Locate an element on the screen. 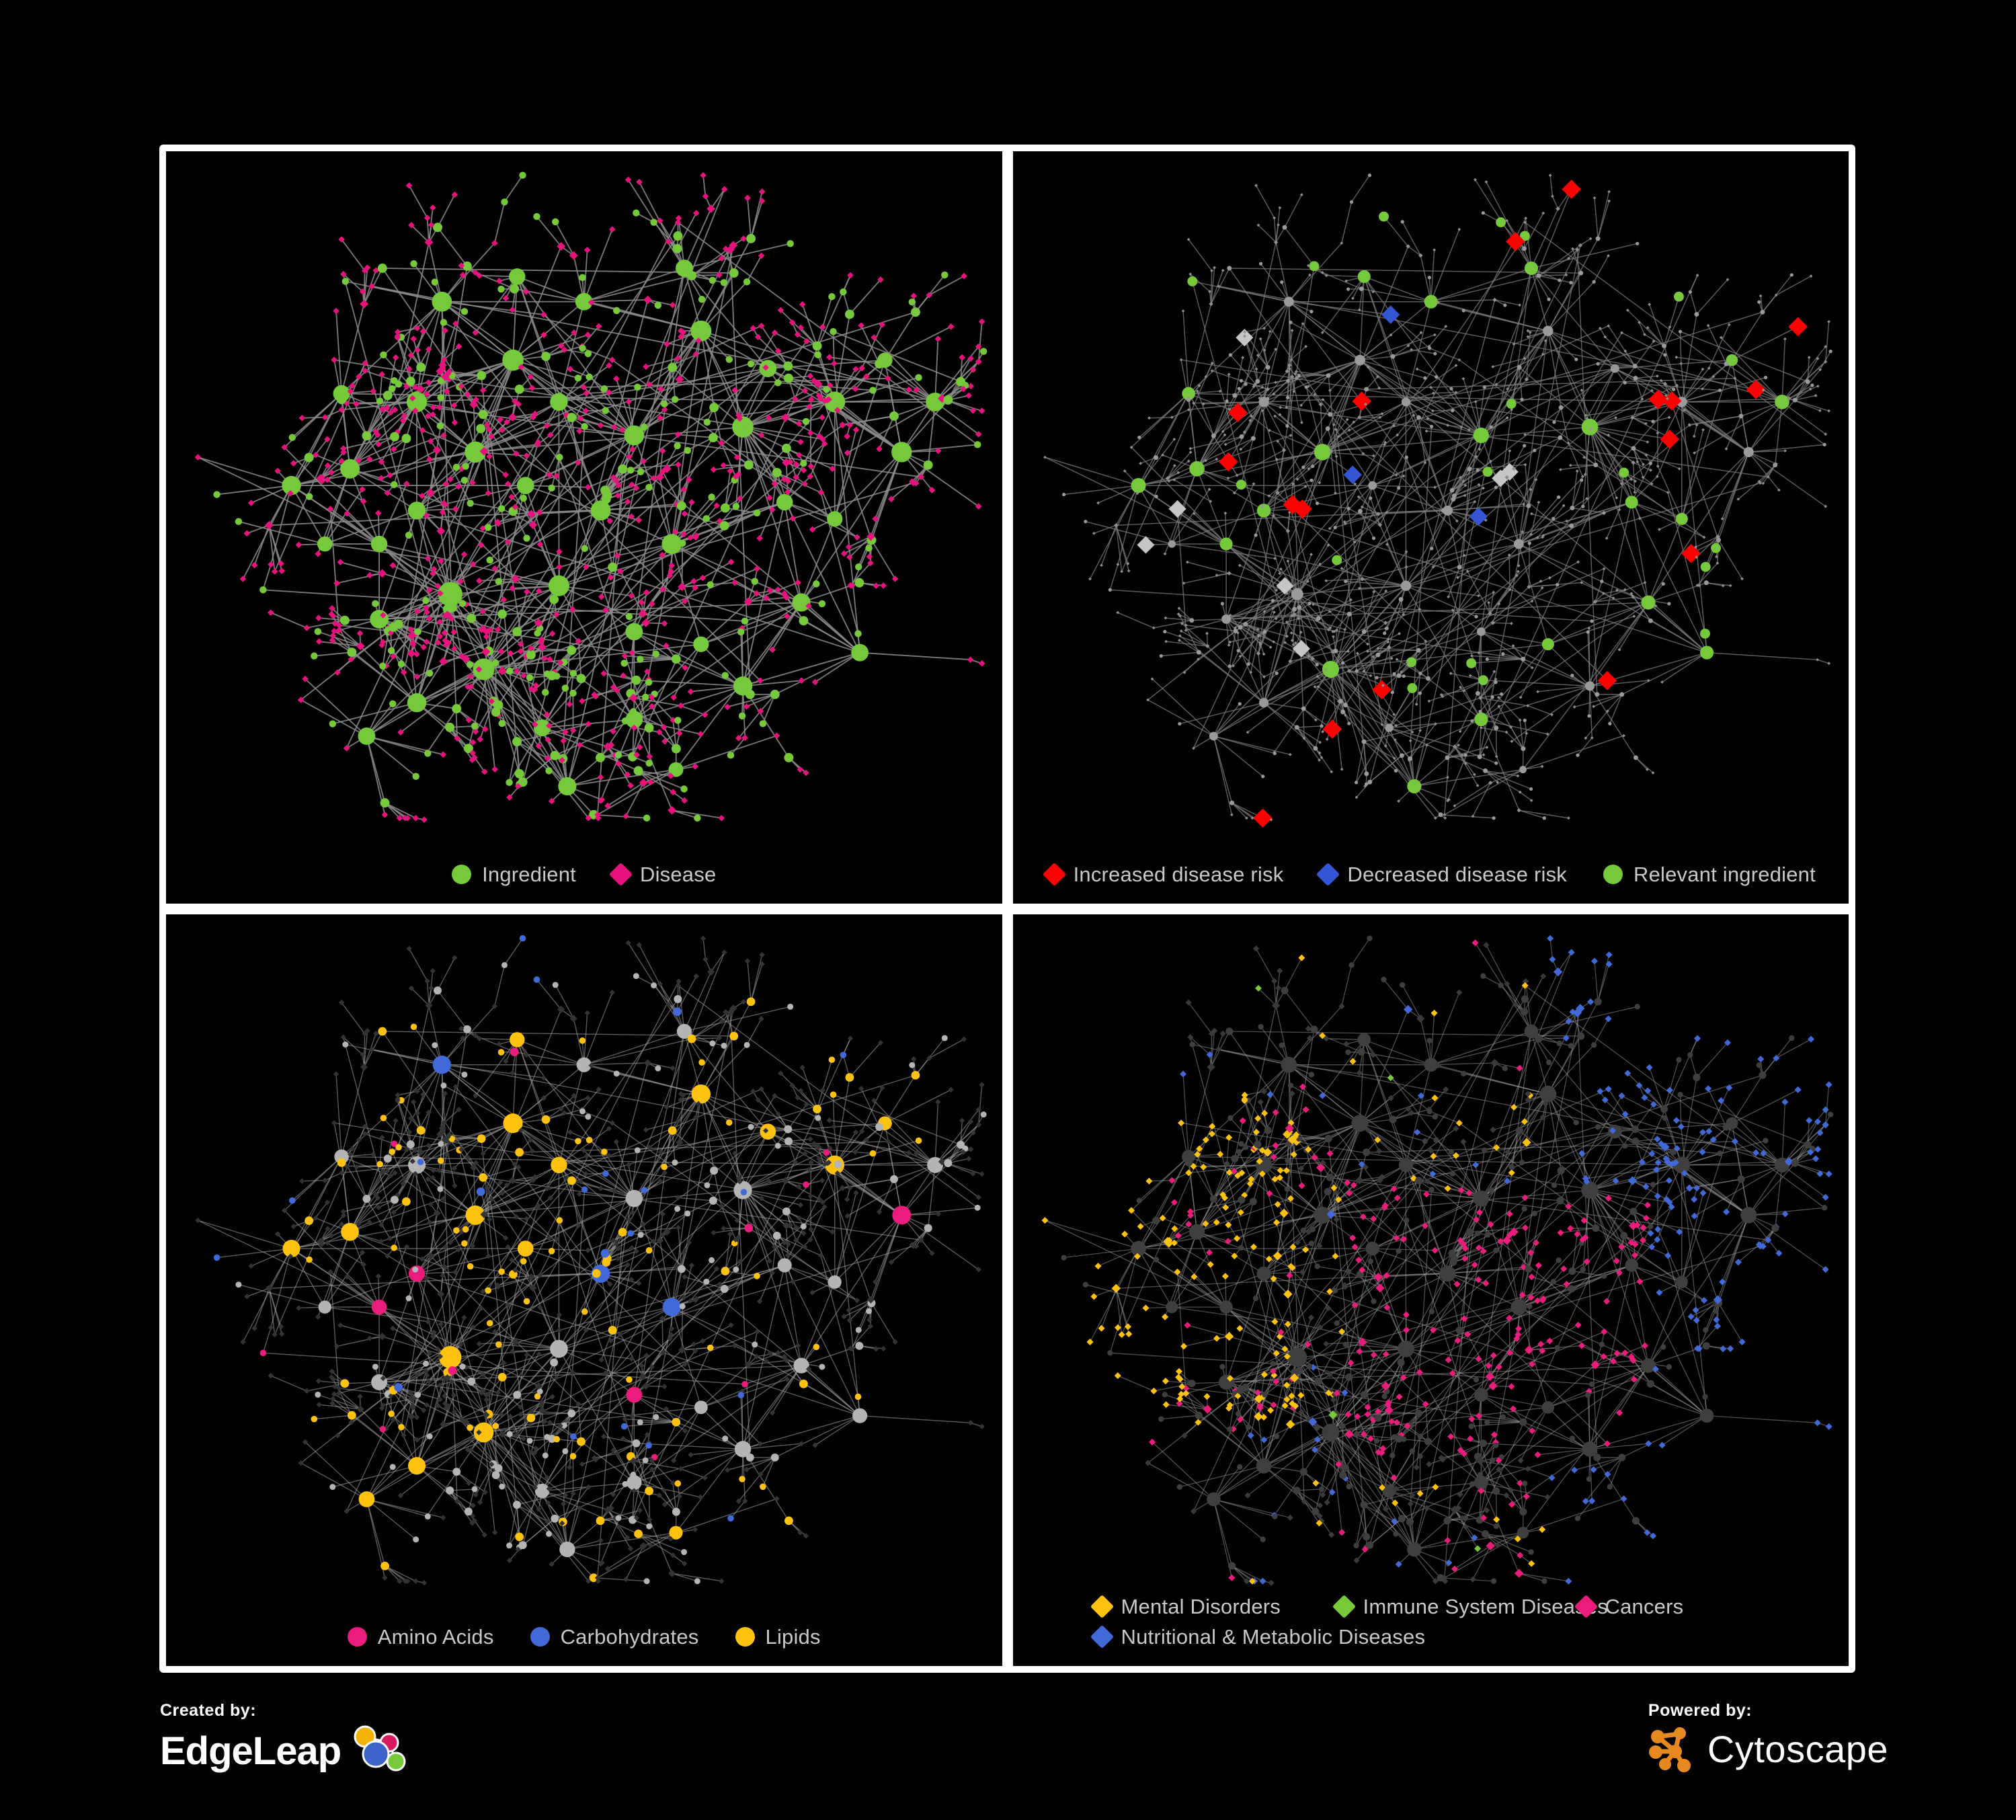  legend-item: Lipids is located at coordinates (778, 1636).